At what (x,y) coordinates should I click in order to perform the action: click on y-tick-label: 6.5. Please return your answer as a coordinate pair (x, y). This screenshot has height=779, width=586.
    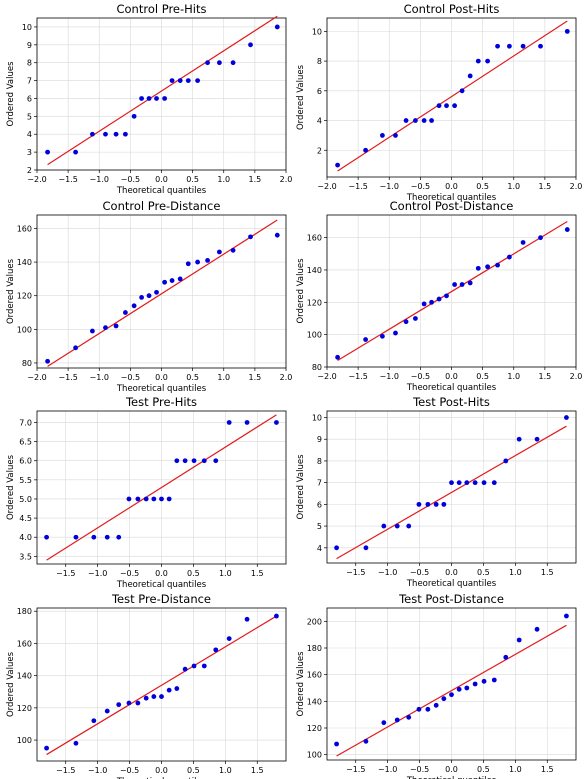
    Looking at the image, I should click on (25, 442).